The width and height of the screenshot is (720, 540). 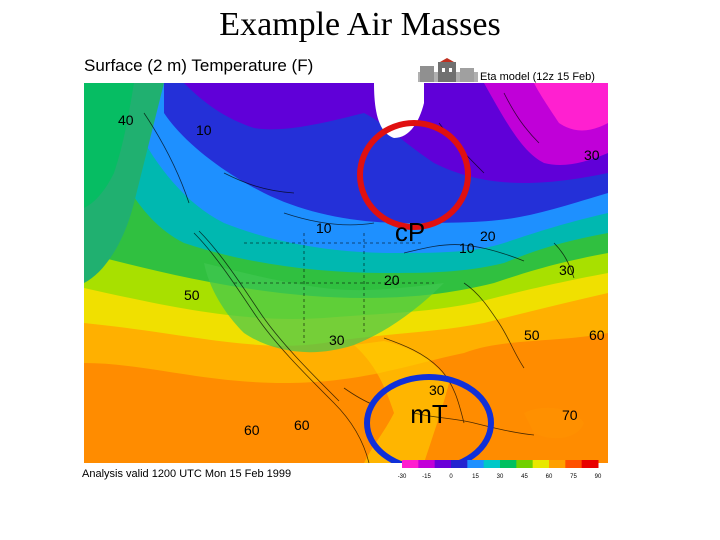 What do you see at coordinates (187, 474) in the screenshot?
I see `analysis-valid-label: Analysis valid 1200 UTC Mon 15 Feb 1999` at bounding box center [187, 474].